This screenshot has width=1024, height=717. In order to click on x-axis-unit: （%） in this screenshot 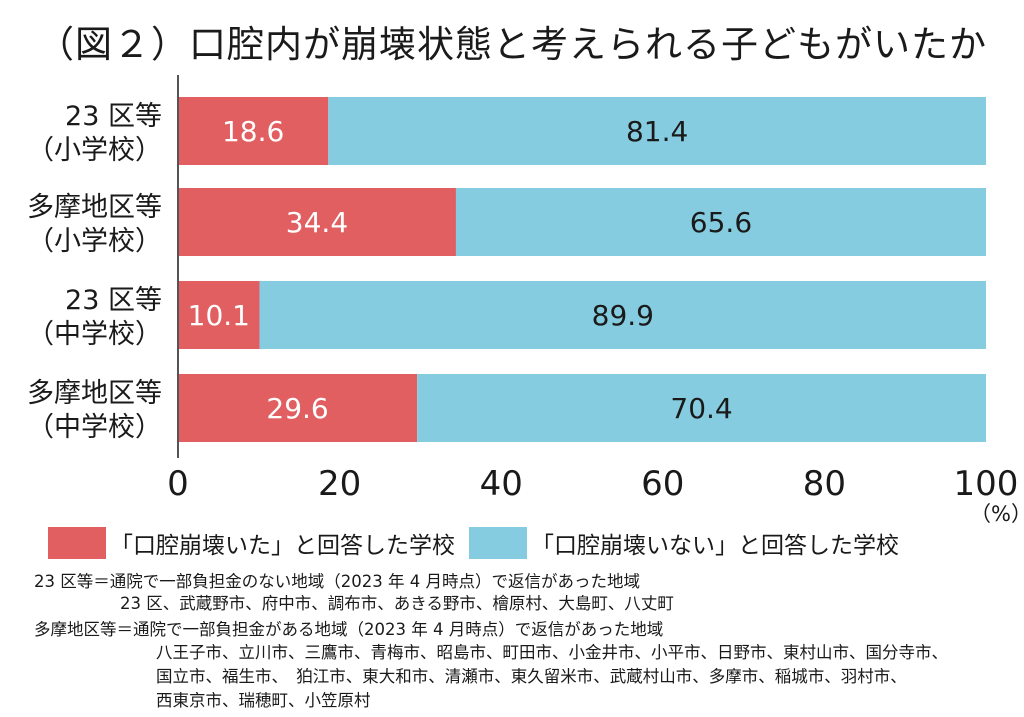, I will do `click(997, 514)`.